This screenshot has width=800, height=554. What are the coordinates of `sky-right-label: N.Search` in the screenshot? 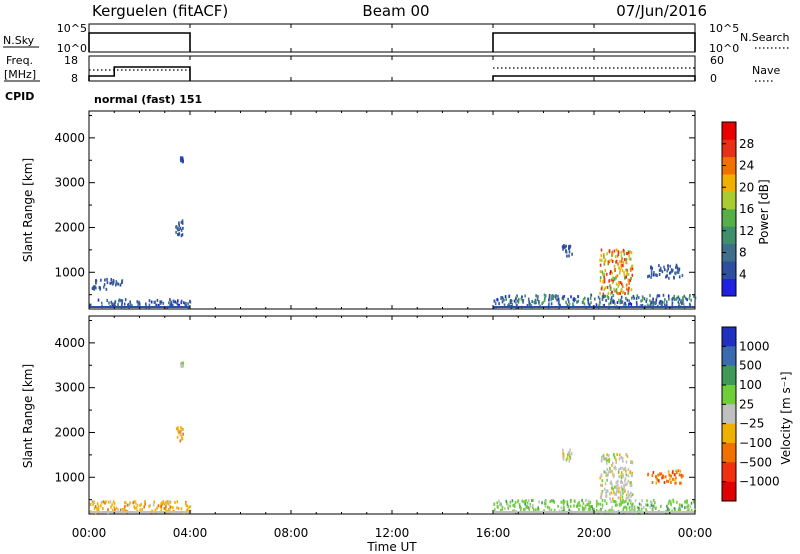 It's located at (765, 37).